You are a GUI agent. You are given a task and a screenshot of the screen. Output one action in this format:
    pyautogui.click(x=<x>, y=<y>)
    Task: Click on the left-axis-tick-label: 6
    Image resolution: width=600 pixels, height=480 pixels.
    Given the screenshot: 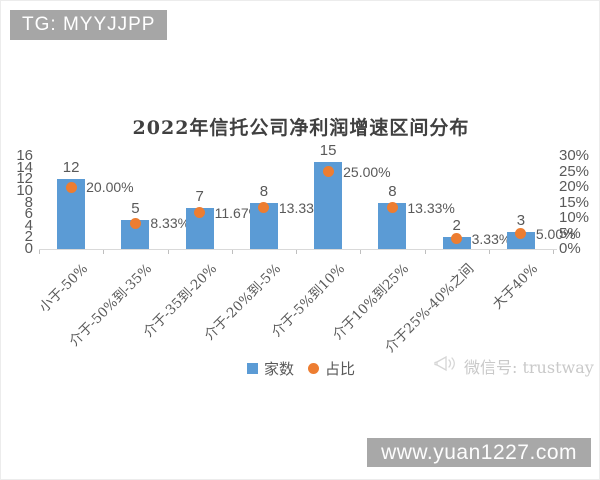 What is the action you would take?
    pyautogui.click(x=28, y=214)
    